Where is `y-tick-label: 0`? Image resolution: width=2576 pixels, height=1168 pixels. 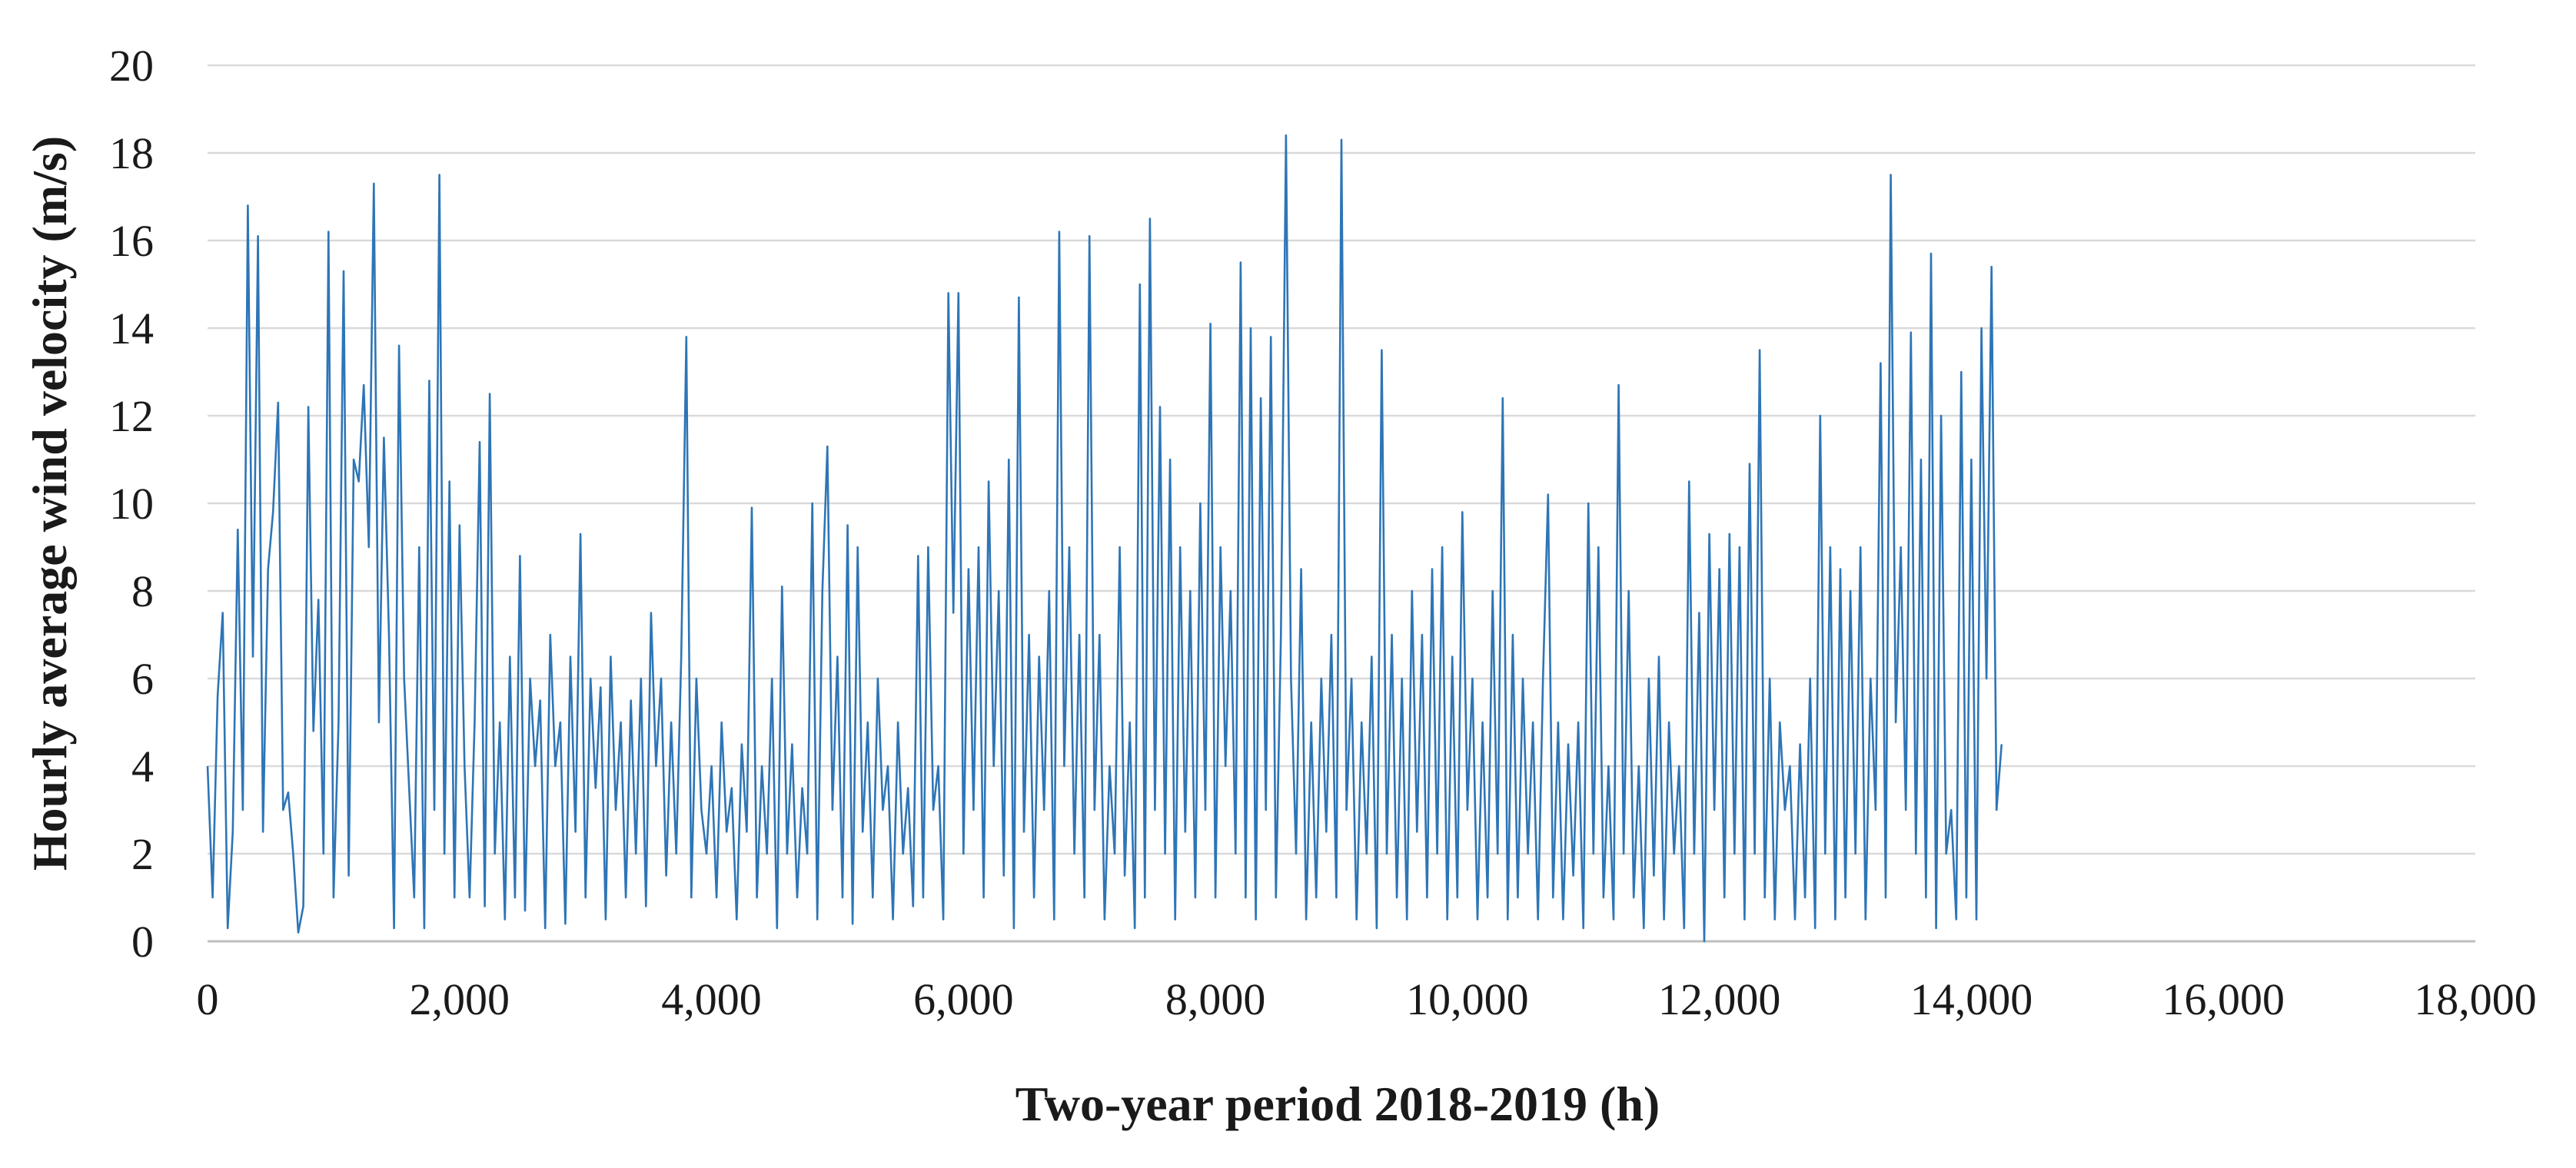
y-tick-label: 0 is located at coordinates (142, 942).